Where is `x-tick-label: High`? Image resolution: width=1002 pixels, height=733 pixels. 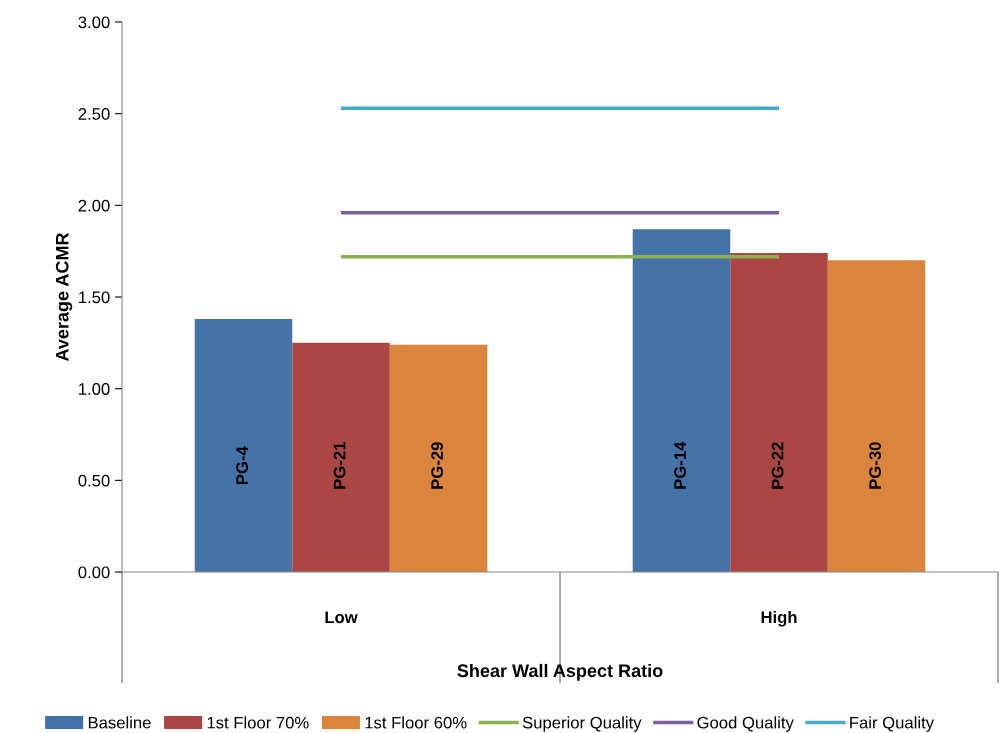
x-tick-label: High is located at coordinates (779, 618).